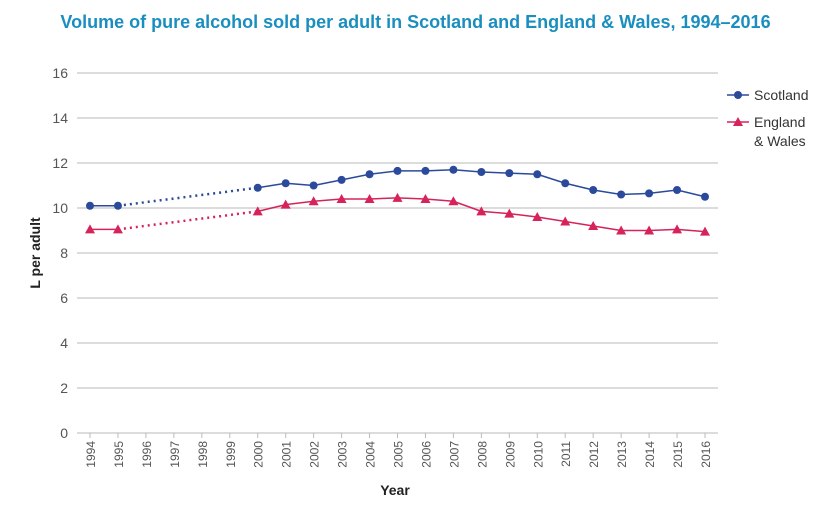 The height and width of the screenshot is (508, 831). I want to click on legend-label: England, so click(779, 122).